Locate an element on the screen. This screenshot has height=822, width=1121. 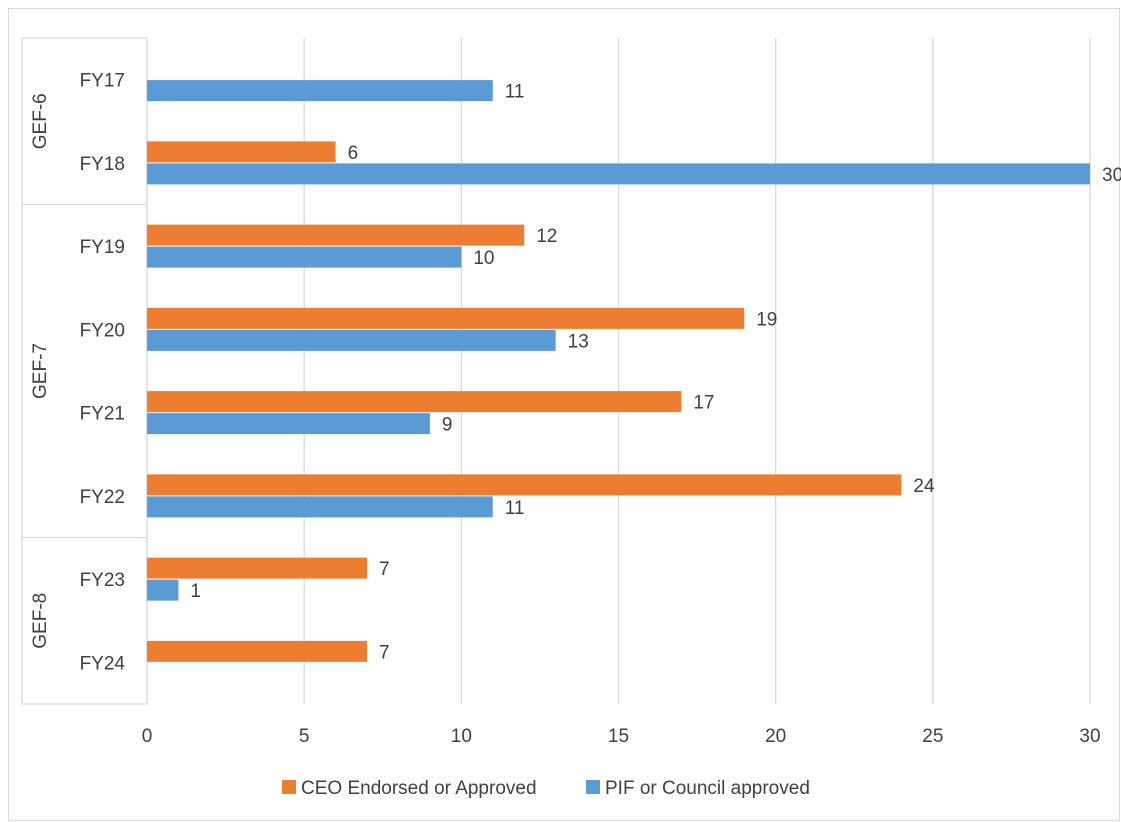
data-label: 6 is located at coordinates (353, 153).